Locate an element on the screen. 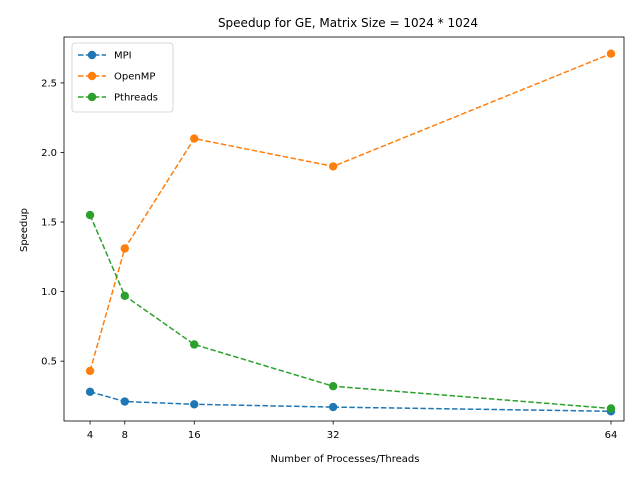 The height and width of the screenshot is (480, 640). legend: MPI OpenMP Pthreads is located at coordinates (122, 77).